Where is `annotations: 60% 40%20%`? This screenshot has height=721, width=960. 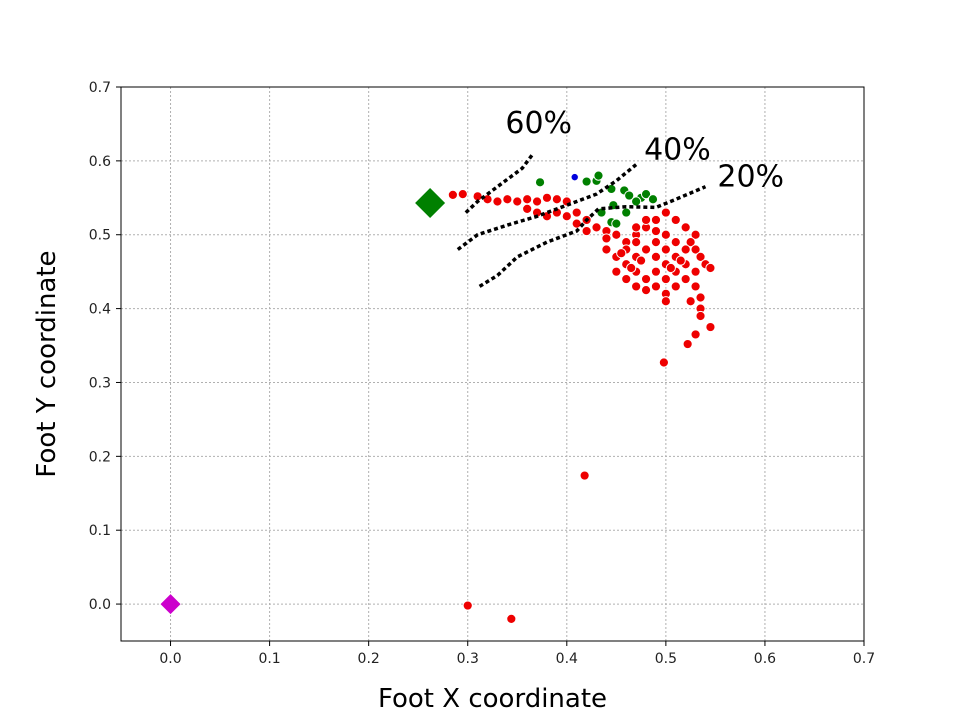
annotations: 60% 40%20% is located at coordinates (620, 197).